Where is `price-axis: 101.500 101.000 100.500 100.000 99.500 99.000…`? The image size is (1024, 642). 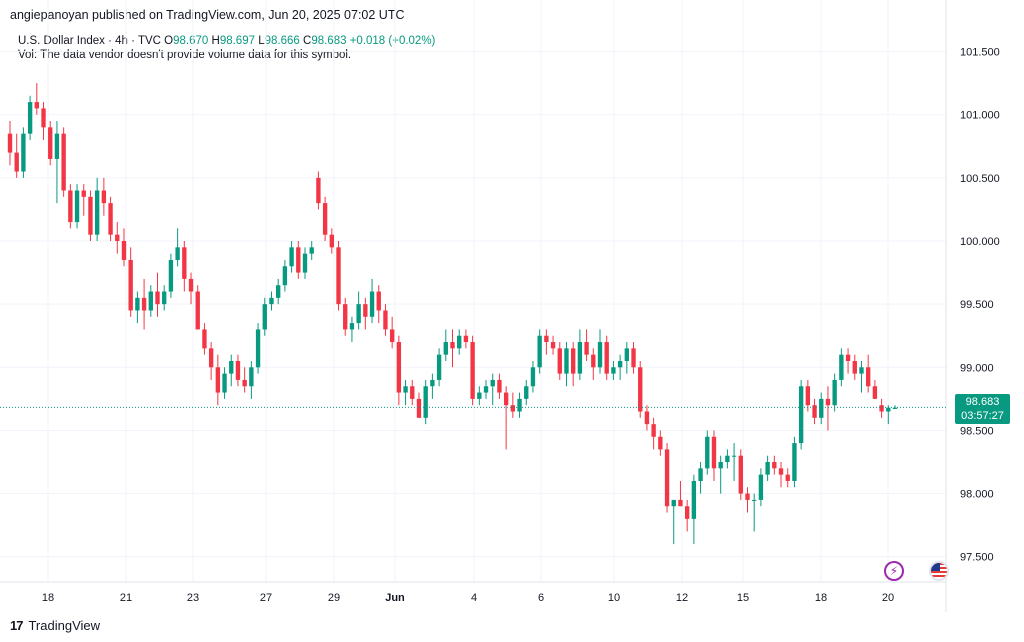 price-axis: 101.500 101.000 100.500 100.000 99.500 99.000… is located at coordinates (980, 305).